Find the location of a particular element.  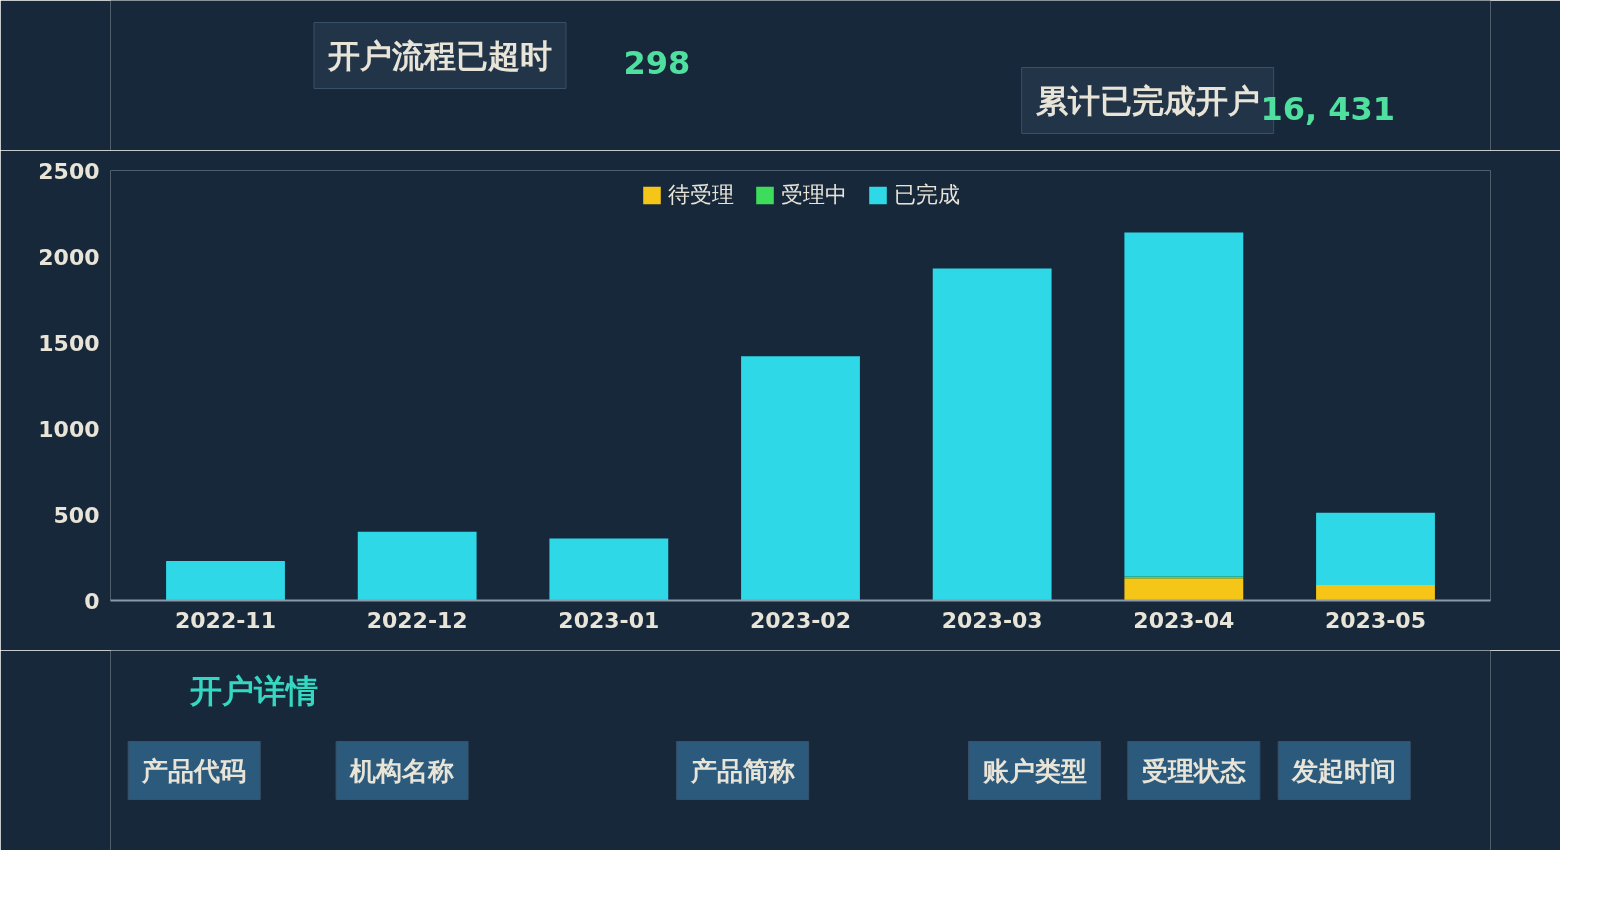

y-tick-label: 1000 is located at coordinates (69, 429).